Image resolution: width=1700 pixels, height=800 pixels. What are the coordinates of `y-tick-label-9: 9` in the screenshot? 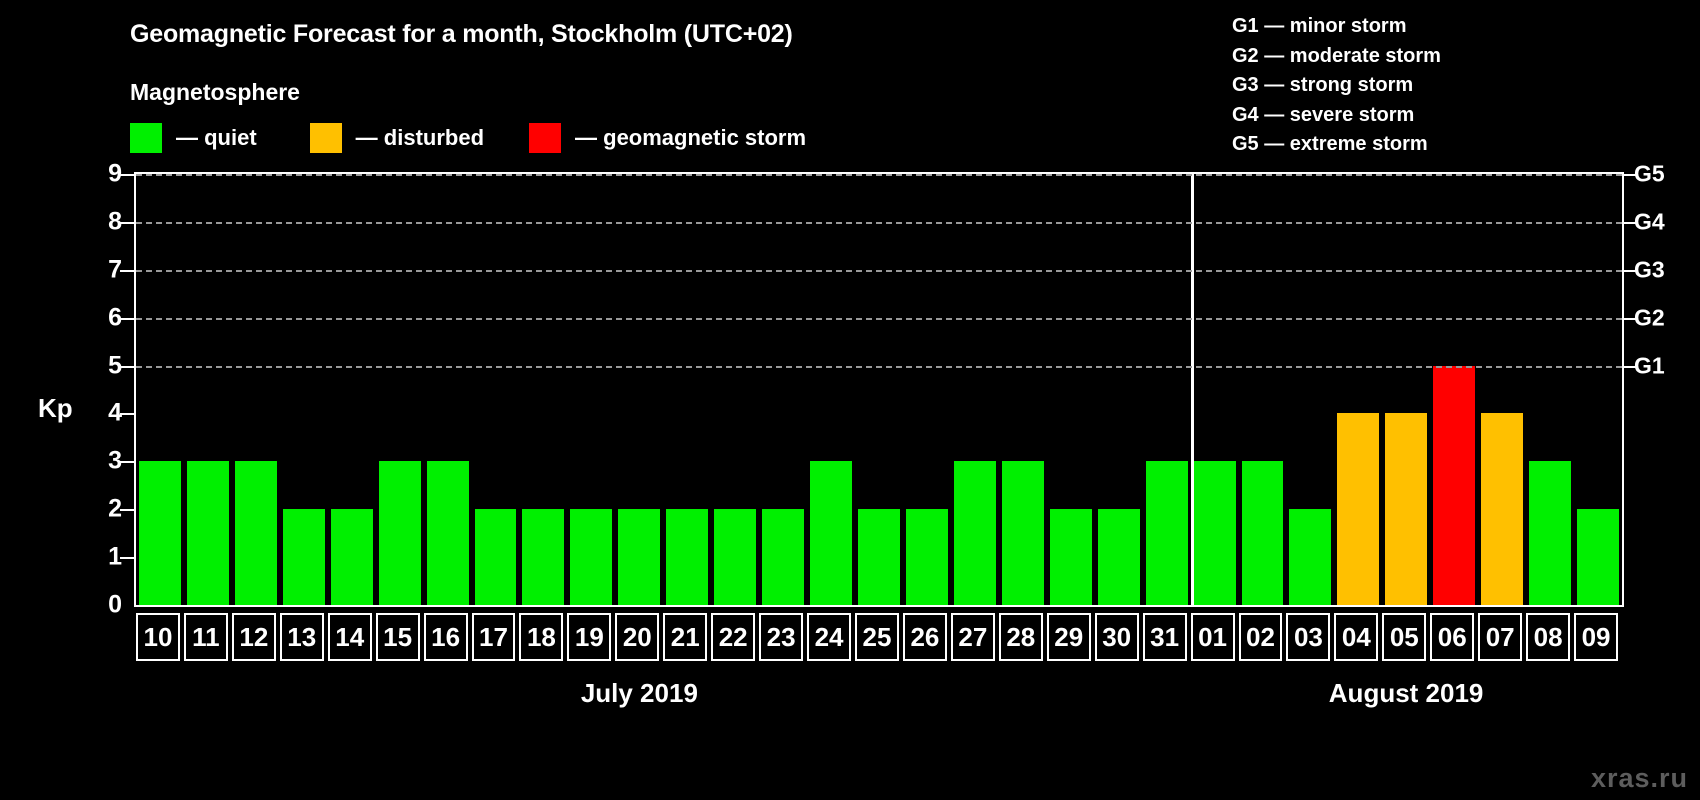 It's located at (115, 173).